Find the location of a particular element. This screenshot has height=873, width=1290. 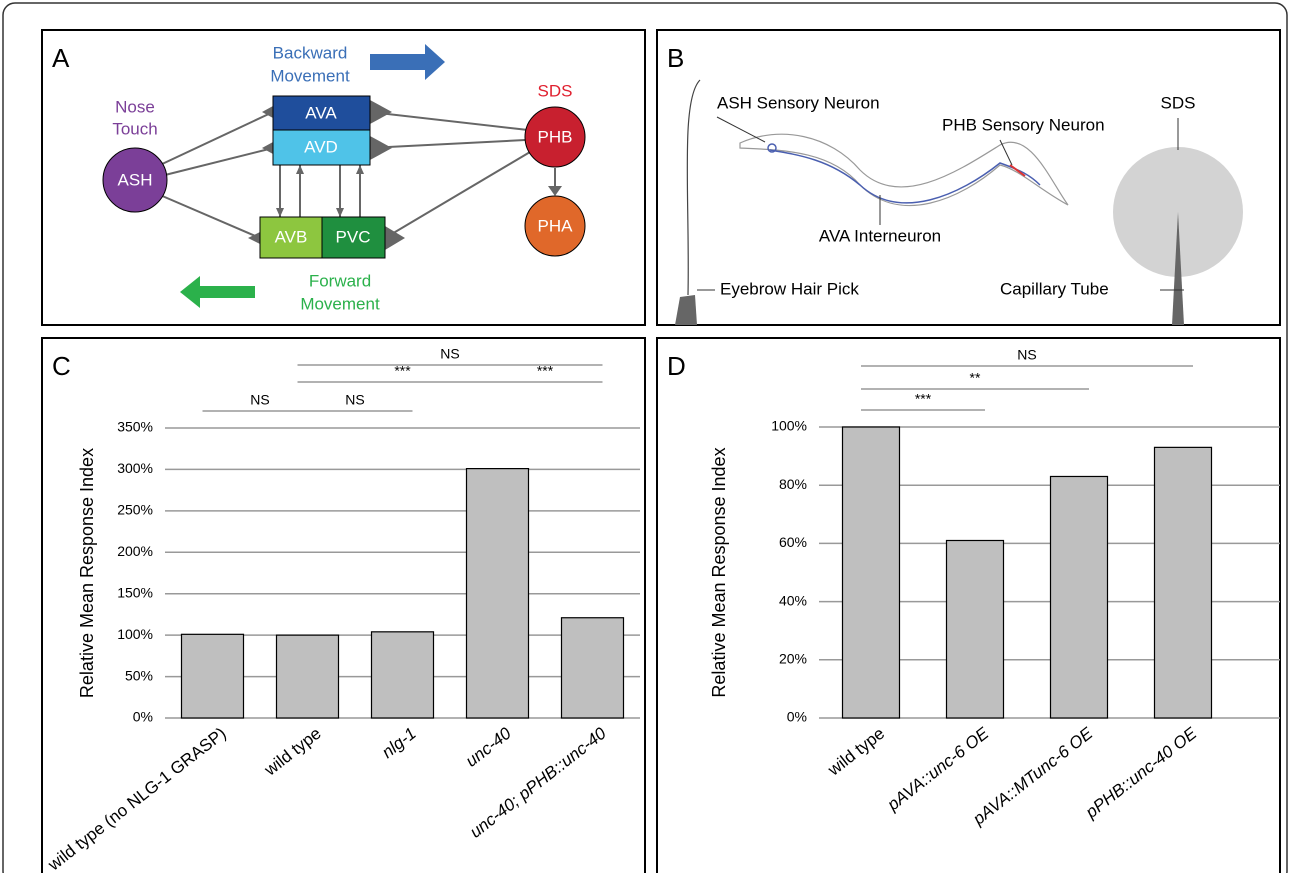

y-tick-label: 250% is located at coordinates (135, 510).